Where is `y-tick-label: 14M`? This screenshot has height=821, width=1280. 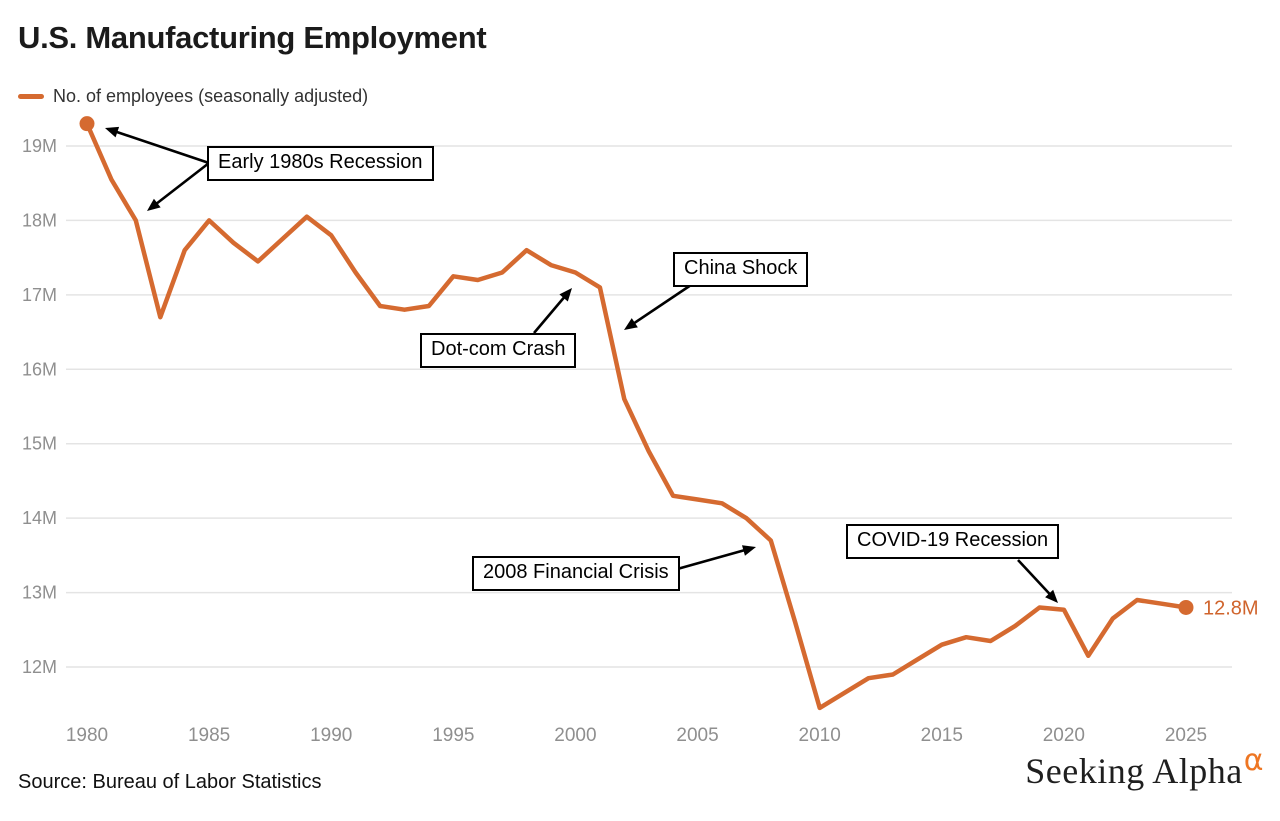
y-tick-label: 14M is located at coordinates (39, 518).